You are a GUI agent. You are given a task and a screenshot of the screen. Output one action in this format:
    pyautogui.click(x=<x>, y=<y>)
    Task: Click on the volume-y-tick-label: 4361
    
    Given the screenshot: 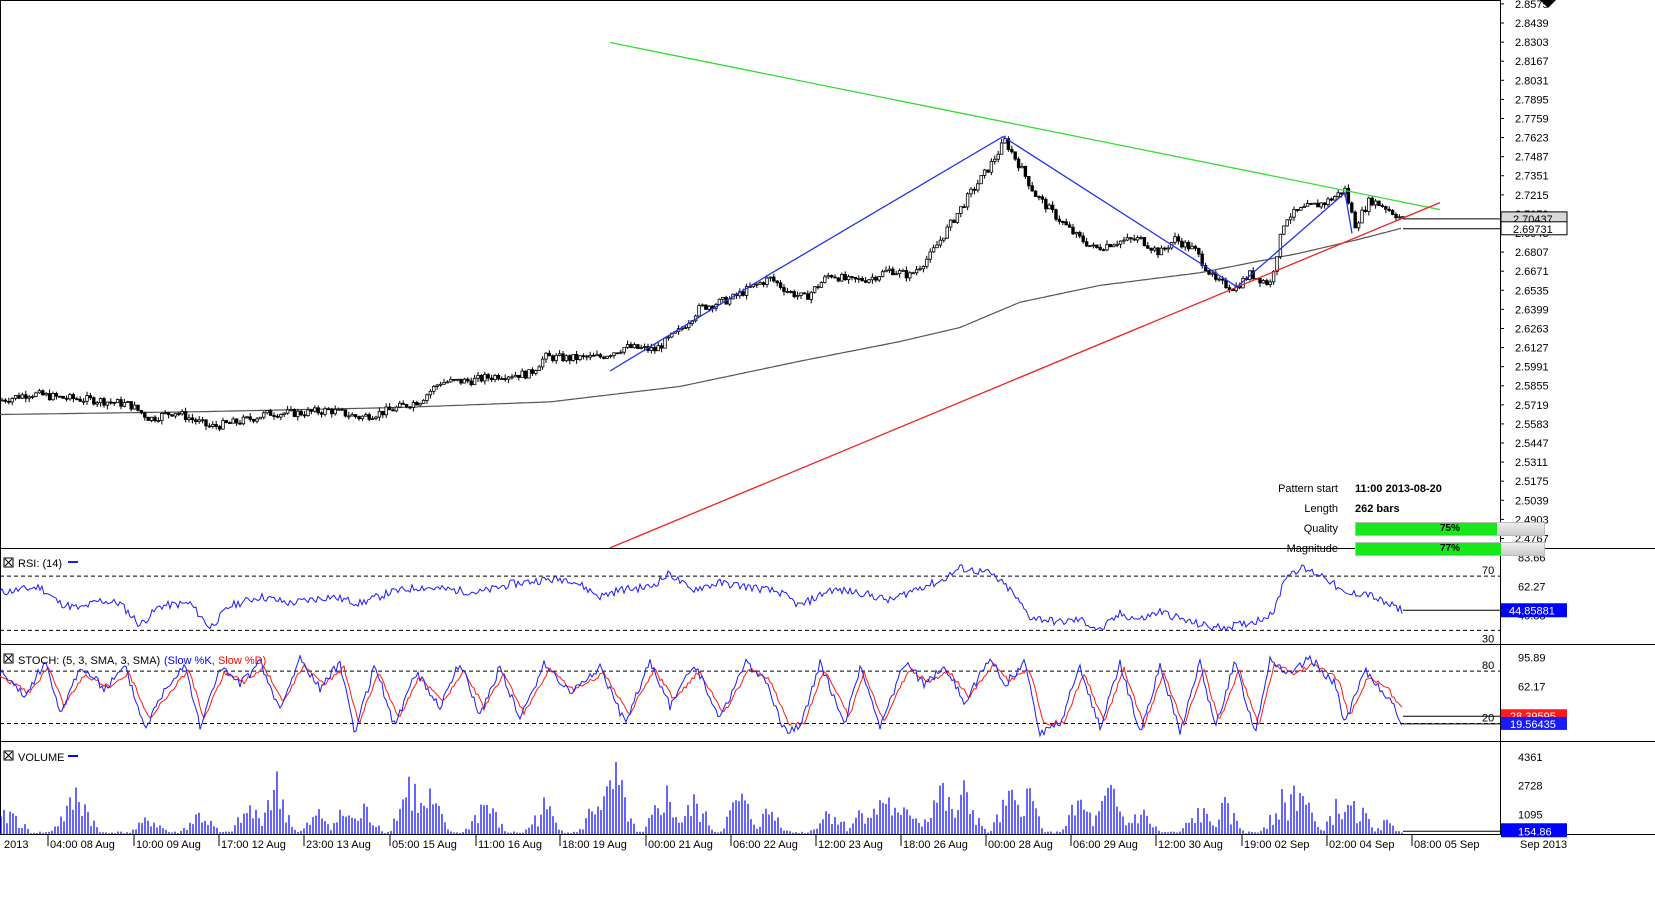 What is the action you would take?
    pyautogui.click(x=1530, y=758)
    